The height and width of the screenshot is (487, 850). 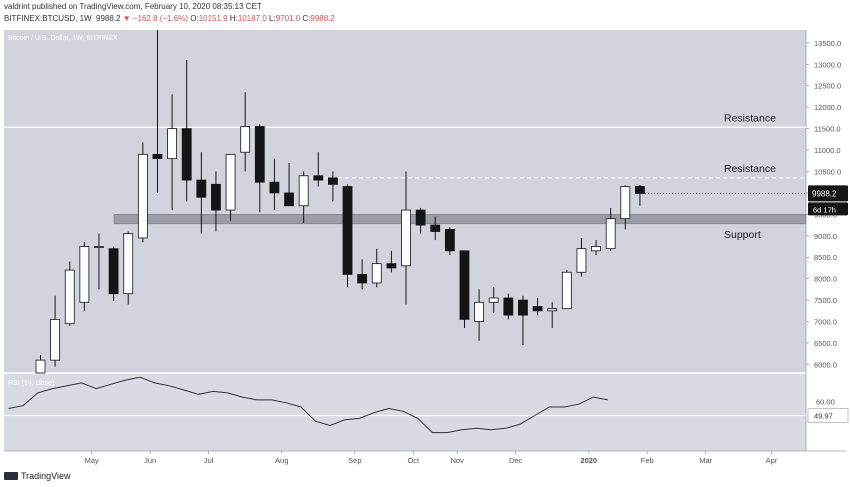 I want to click on price-tick-label: 9000.0, so click(x=825, y=236).